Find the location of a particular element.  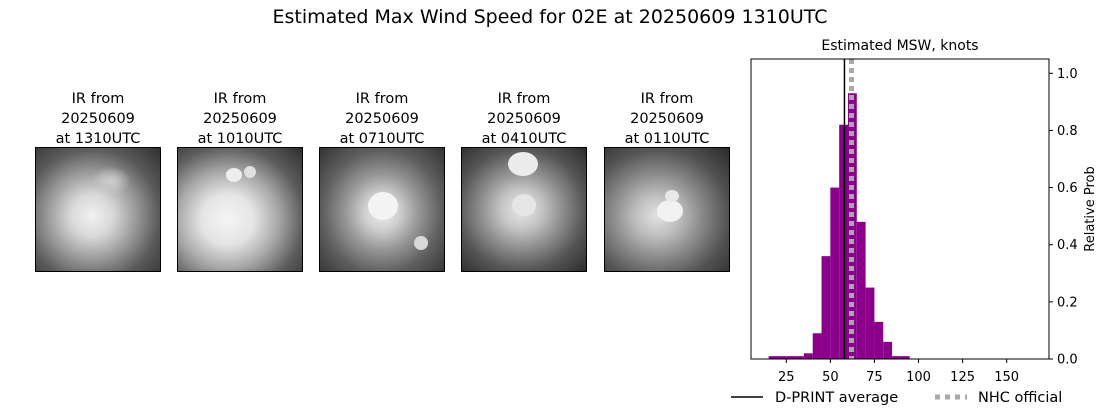

legend-dprint-label: D-PRINT average is located at coordinates (836, 398).